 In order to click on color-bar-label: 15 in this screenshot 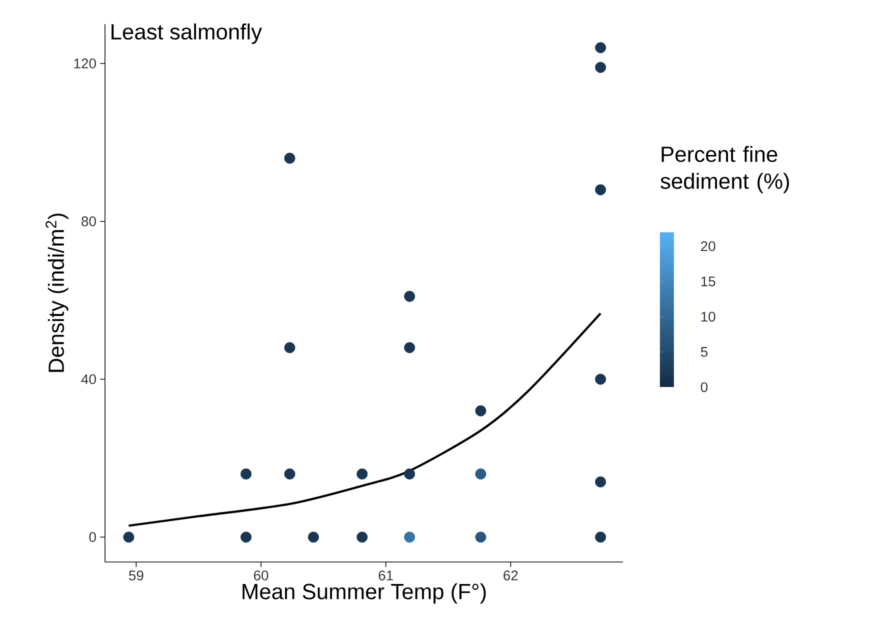, I will do `click(708, 281)`.